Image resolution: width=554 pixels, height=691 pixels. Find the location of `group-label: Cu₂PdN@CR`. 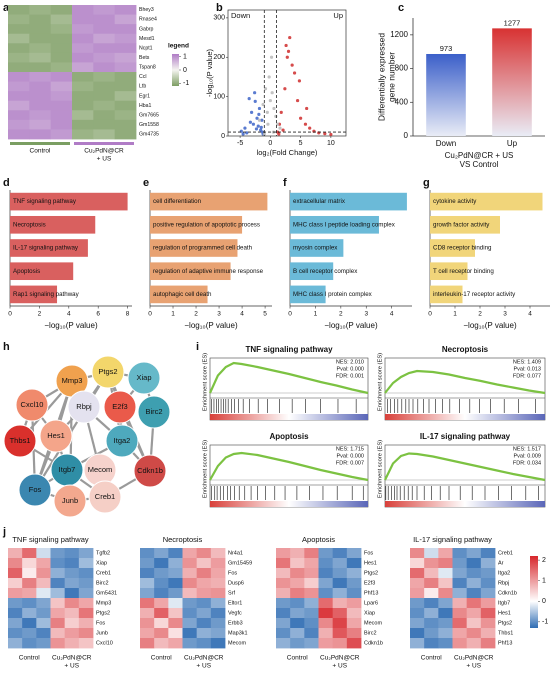

group-label: Cu₂PdN@CR is located at coordinates (340, 658).